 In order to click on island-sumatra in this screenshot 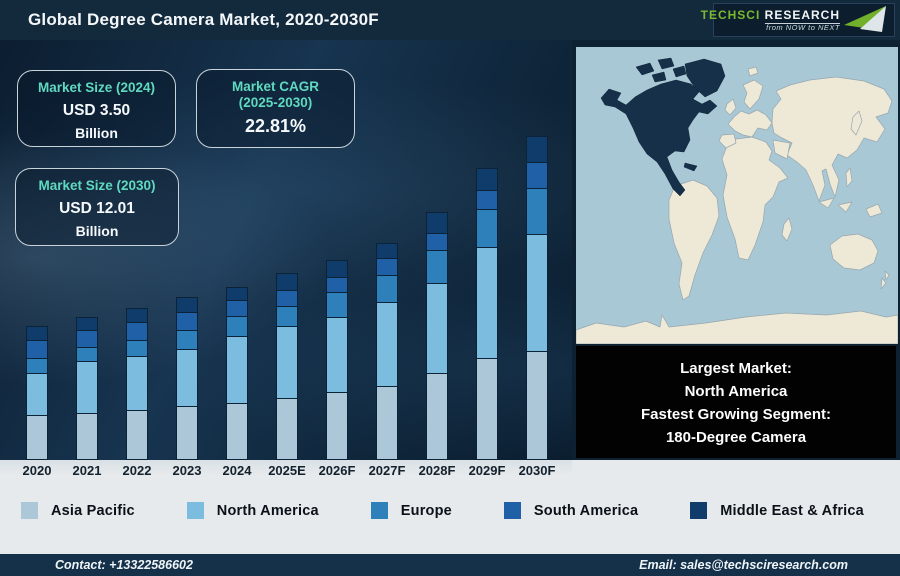, I will do `click(826, 203)`.